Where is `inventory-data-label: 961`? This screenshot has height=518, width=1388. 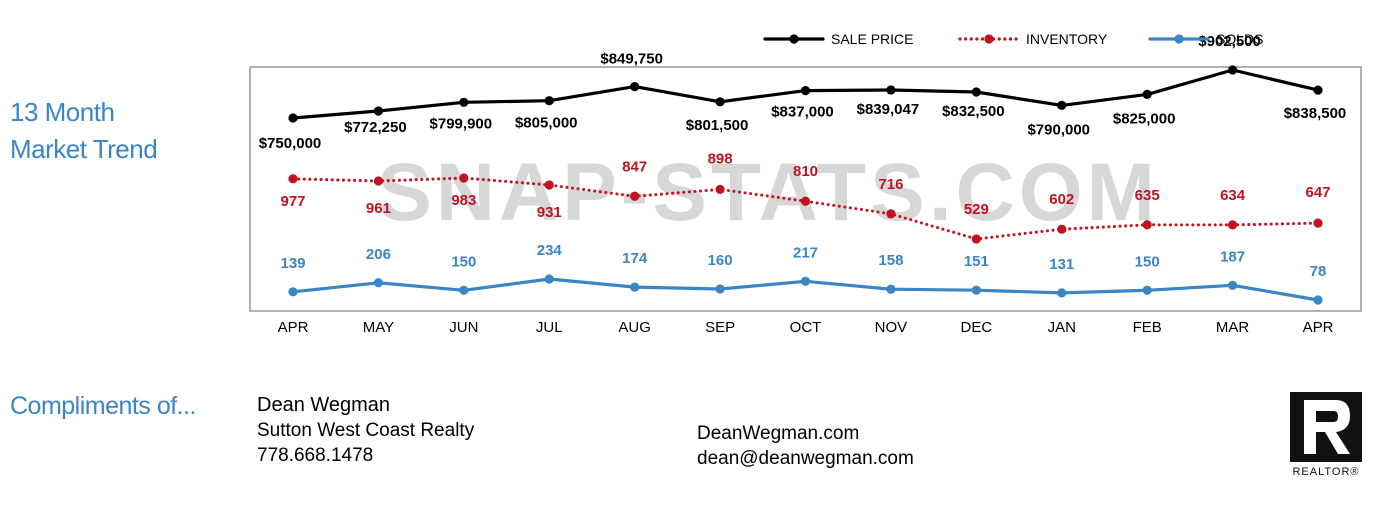
inventory-data-label: 961 is located at coordinates (378, 208).